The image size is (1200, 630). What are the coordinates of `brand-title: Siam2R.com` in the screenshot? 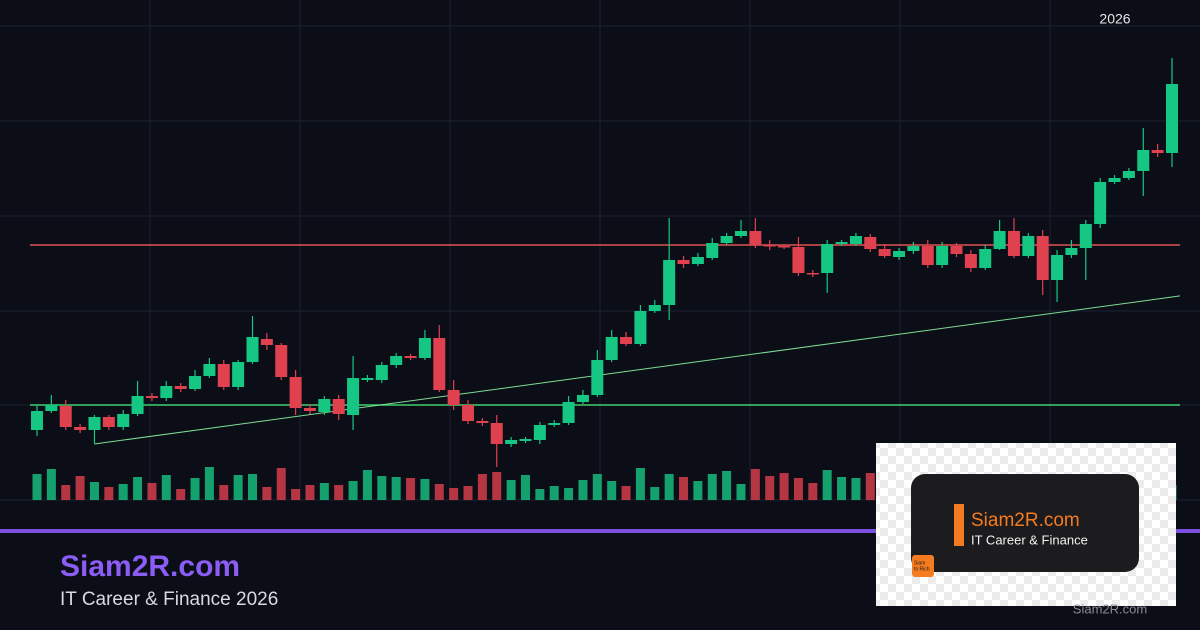 It's located at (150, 566).